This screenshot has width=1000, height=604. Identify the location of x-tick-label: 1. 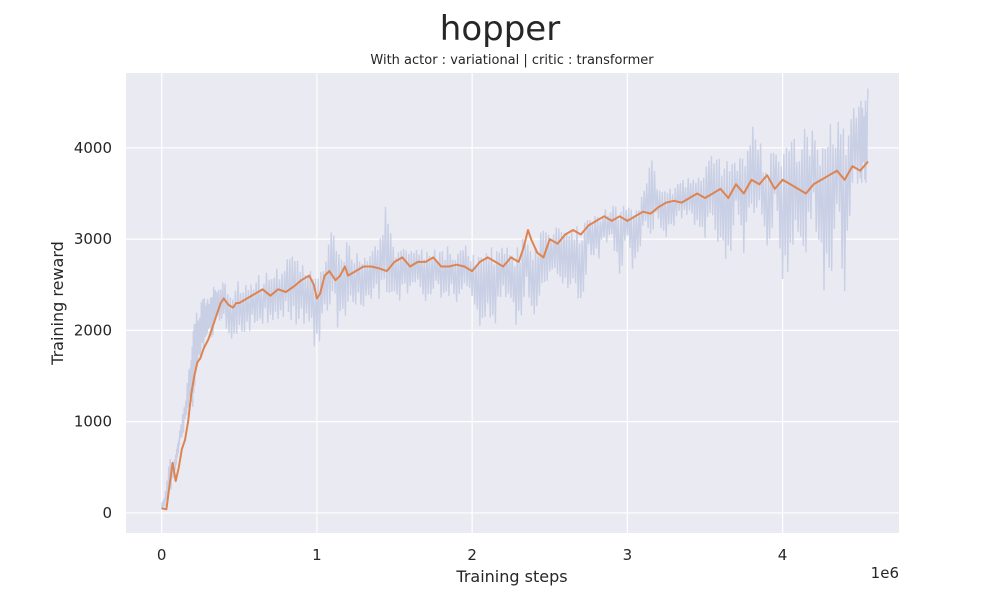
(317, 555).